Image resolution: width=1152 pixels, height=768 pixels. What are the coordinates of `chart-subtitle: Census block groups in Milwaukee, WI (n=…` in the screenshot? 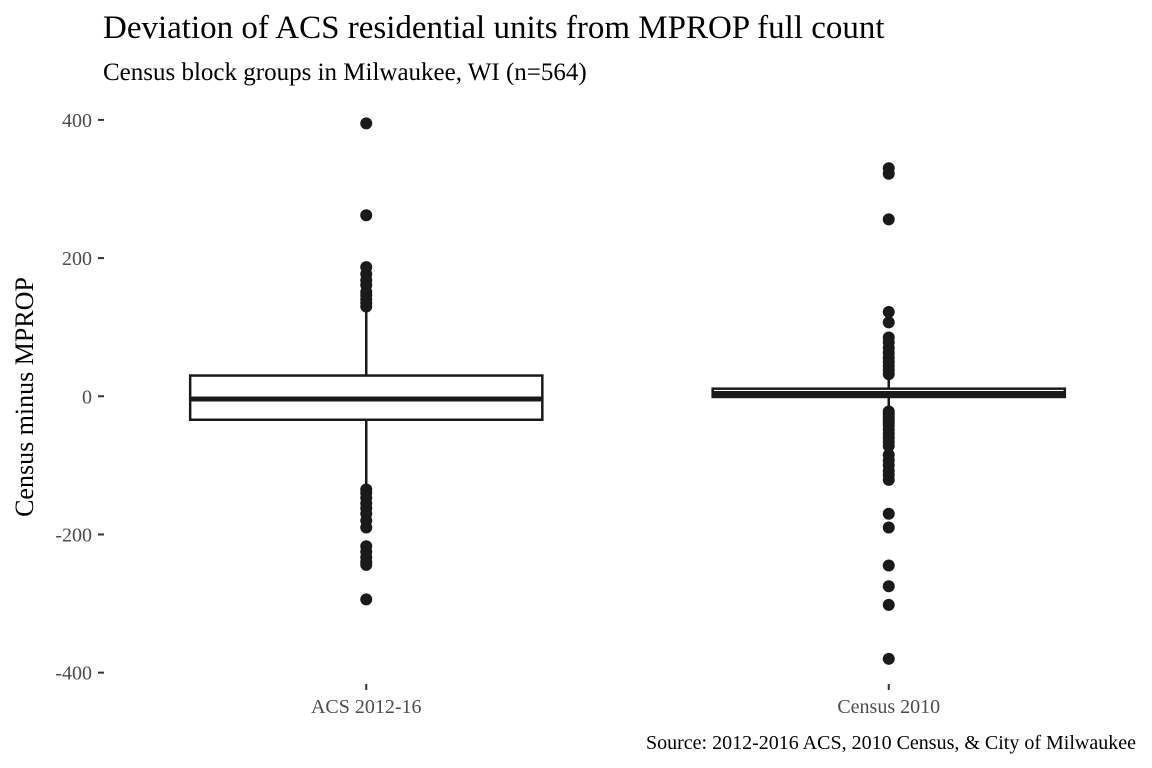 It's located at (345, 72).